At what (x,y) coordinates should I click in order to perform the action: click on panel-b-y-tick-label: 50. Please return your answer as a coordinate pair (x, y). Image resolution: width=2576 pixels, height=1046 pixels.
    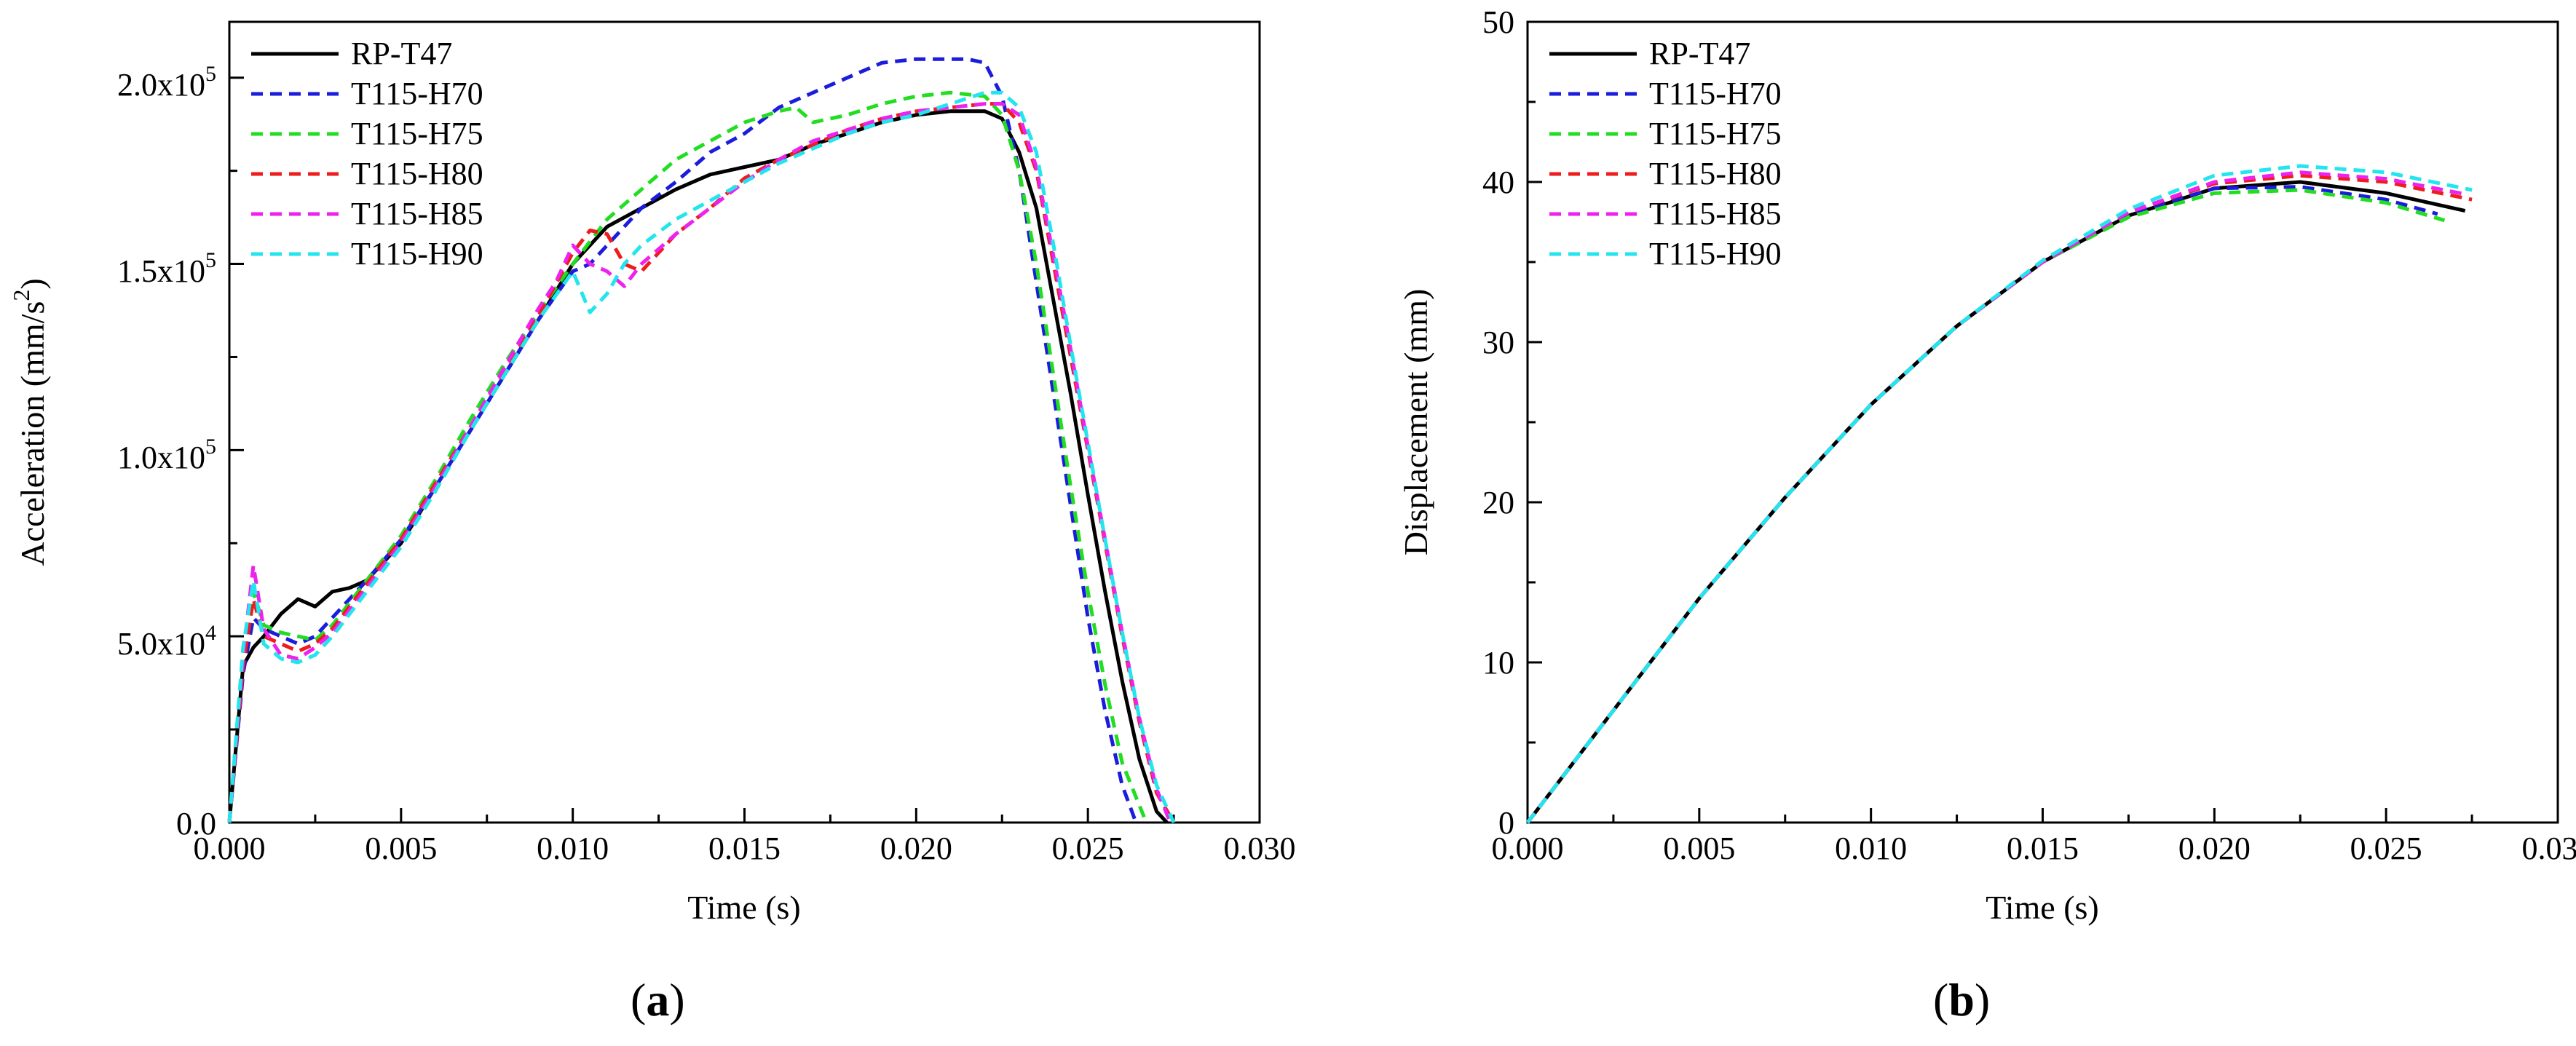
    Looking at the image, I should click on (1498, 22).